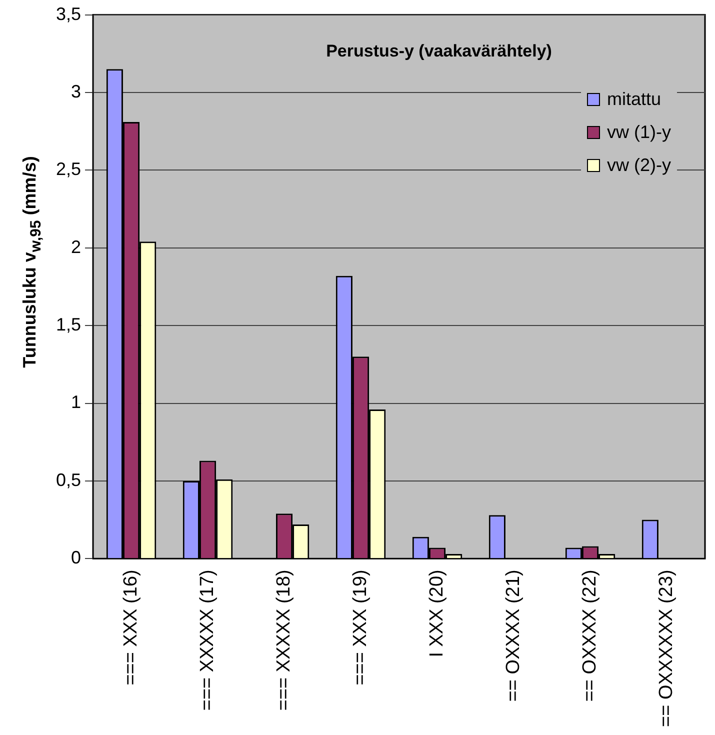  What do you see at coordinates (439, 50) in the screenshot?
I see `text: Perustus-y (vaakavärähtely)` at bounding box center [439, 50].